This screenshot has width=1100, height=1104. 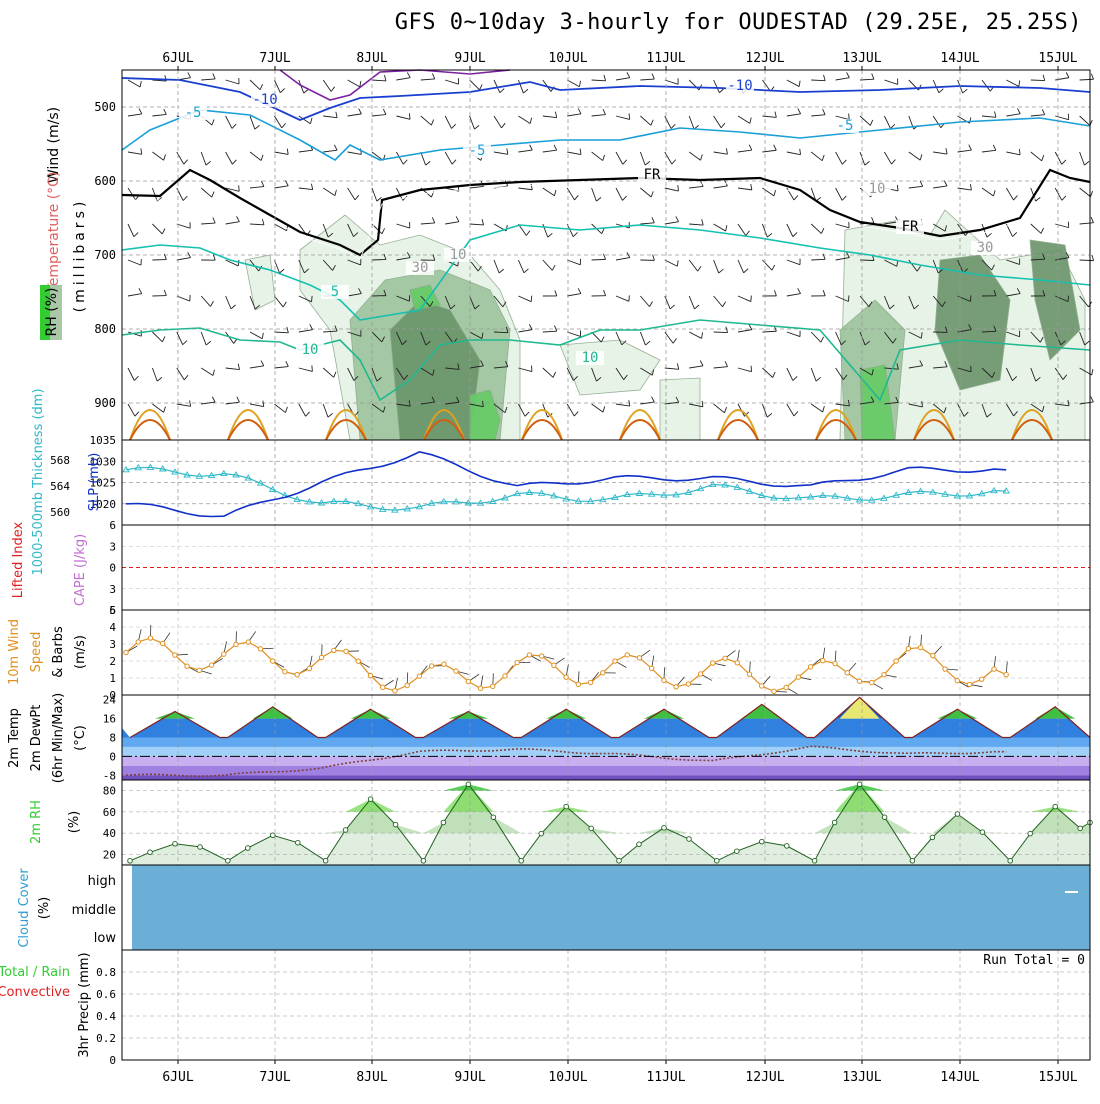 I want to click on thickness-ytick-label: 568, so click(x=60, y=460).